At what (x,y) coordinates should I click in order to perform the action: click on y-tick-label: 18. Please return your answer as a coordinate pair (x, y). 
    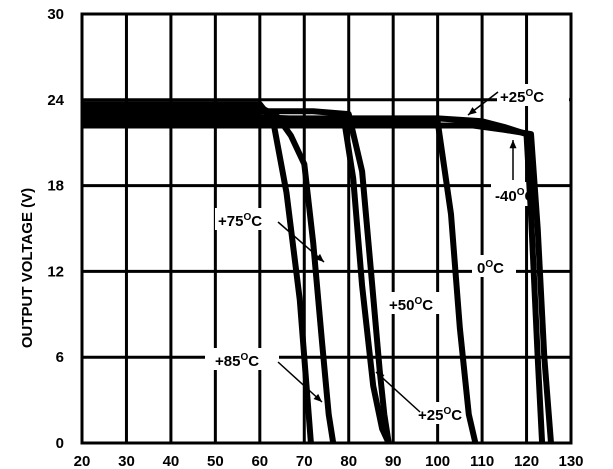
    Looking at the image, I should click on (55, 186).